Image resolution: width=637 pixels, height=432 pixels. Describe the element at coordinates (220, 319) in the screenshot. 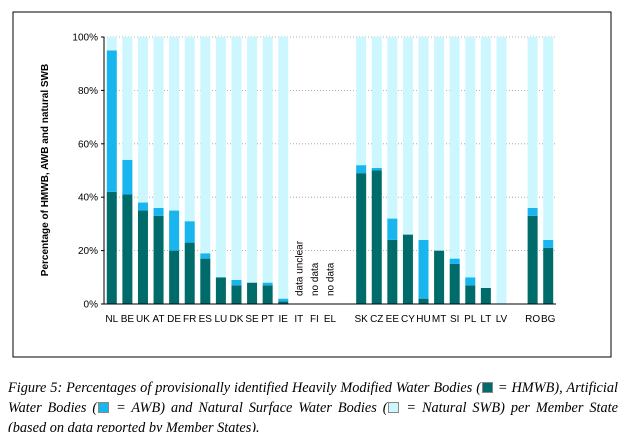

I see `x-tick-label: LU` at that location.